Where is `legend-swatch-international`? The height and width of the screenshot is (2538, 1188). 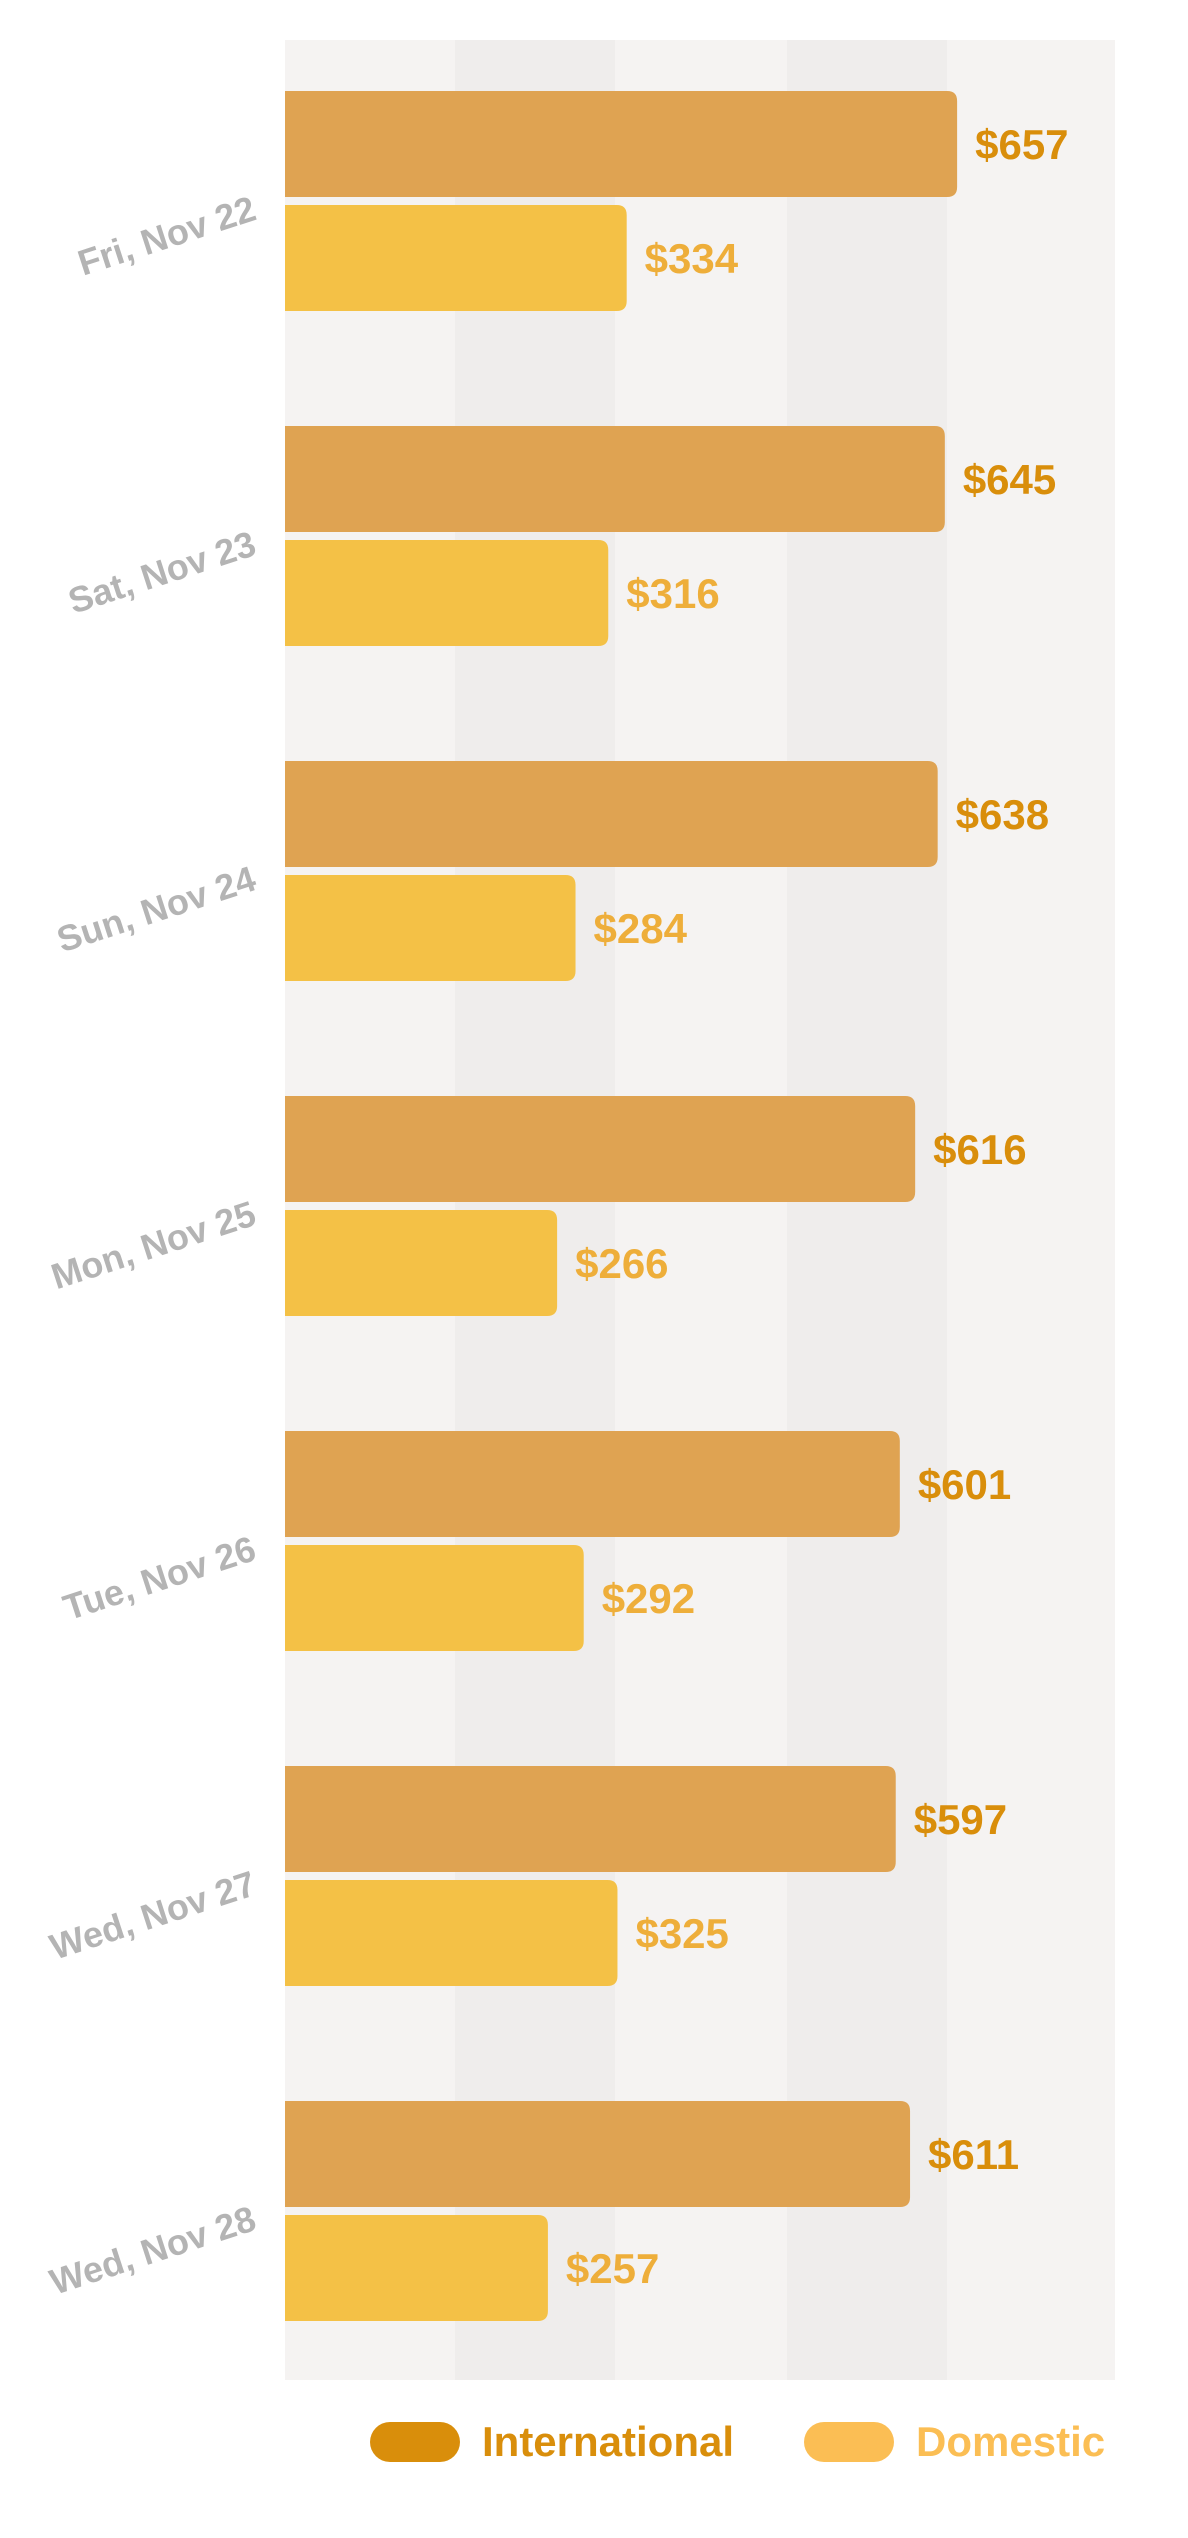
legend-swatch-international is located at coordinates (415, 2442).